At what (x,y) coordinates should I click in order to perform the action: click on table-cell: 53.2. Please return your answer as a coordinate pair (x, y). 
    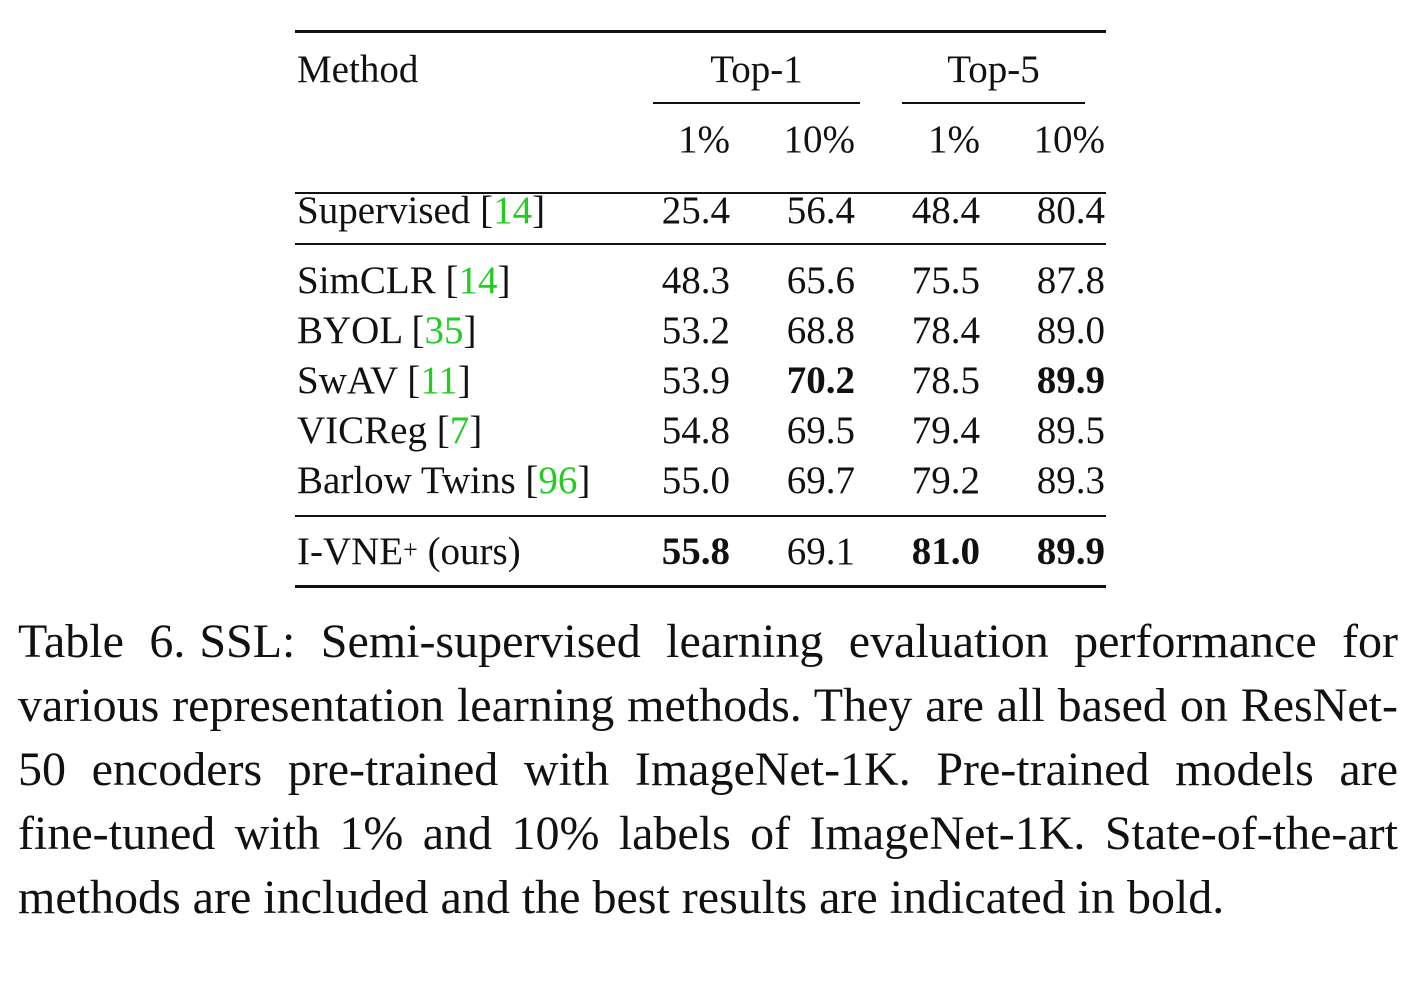
    Looking at the image, I should click on (695, 330).